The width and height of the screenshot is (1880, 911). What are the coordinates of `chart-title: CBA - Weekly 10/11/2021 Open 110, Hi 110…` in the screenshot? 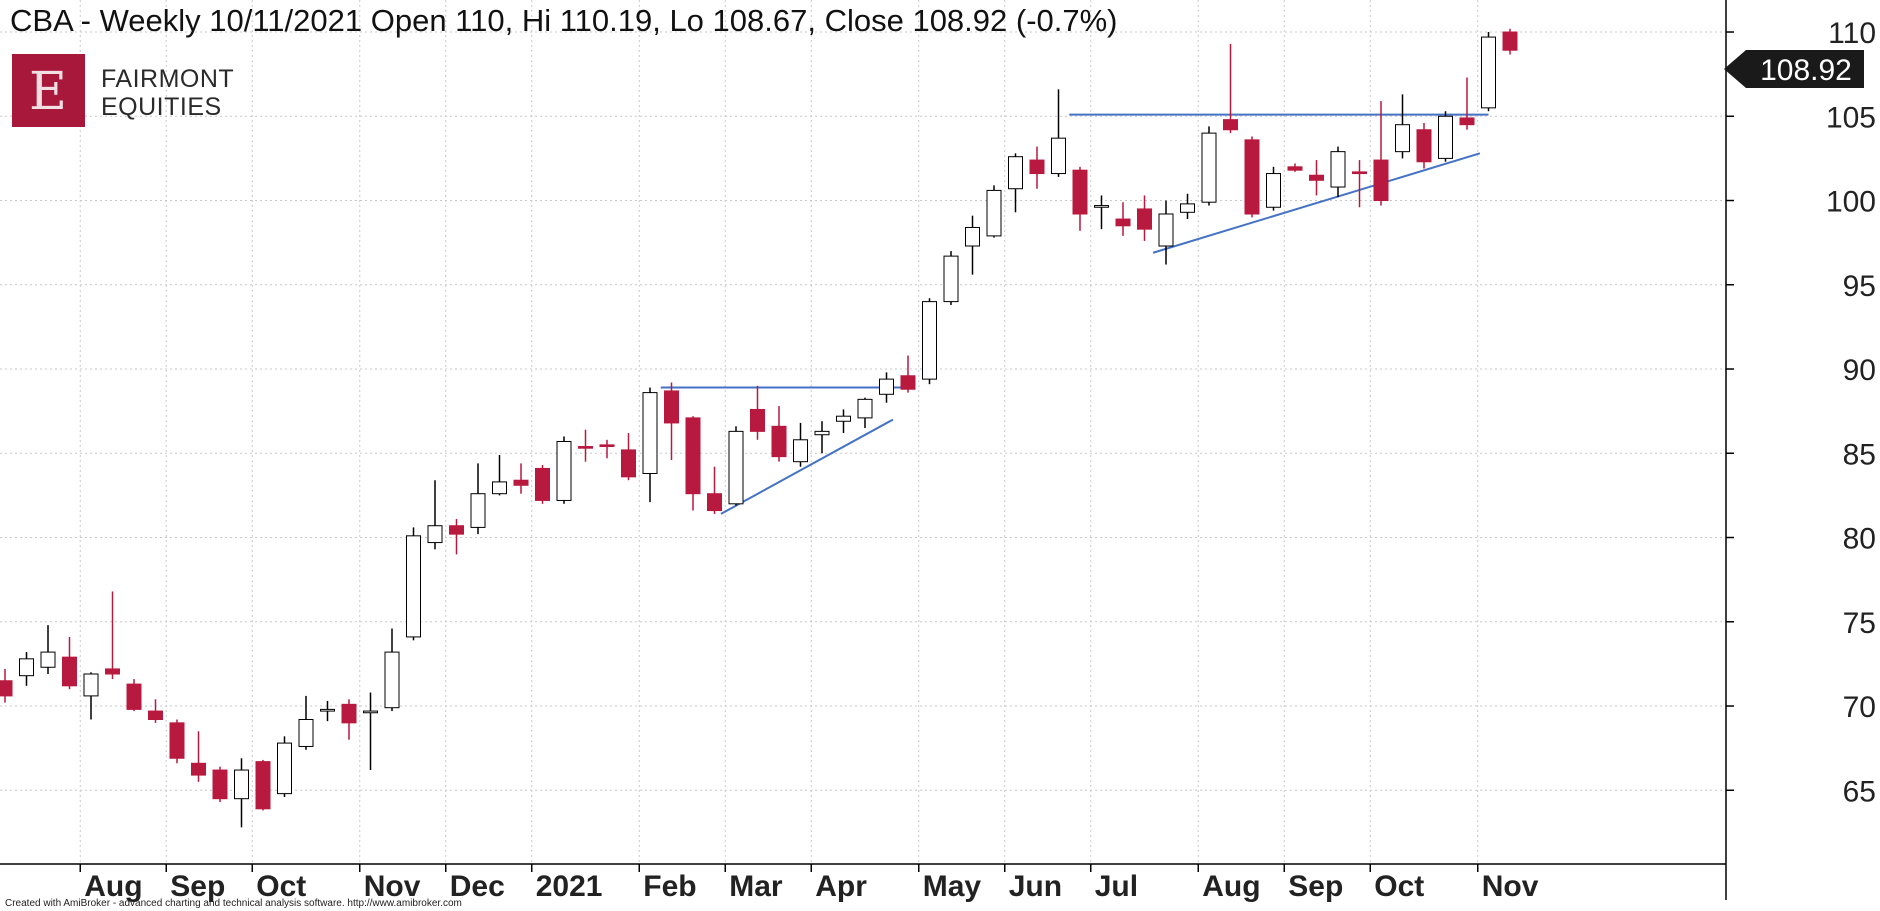 It's located at (564, 20).